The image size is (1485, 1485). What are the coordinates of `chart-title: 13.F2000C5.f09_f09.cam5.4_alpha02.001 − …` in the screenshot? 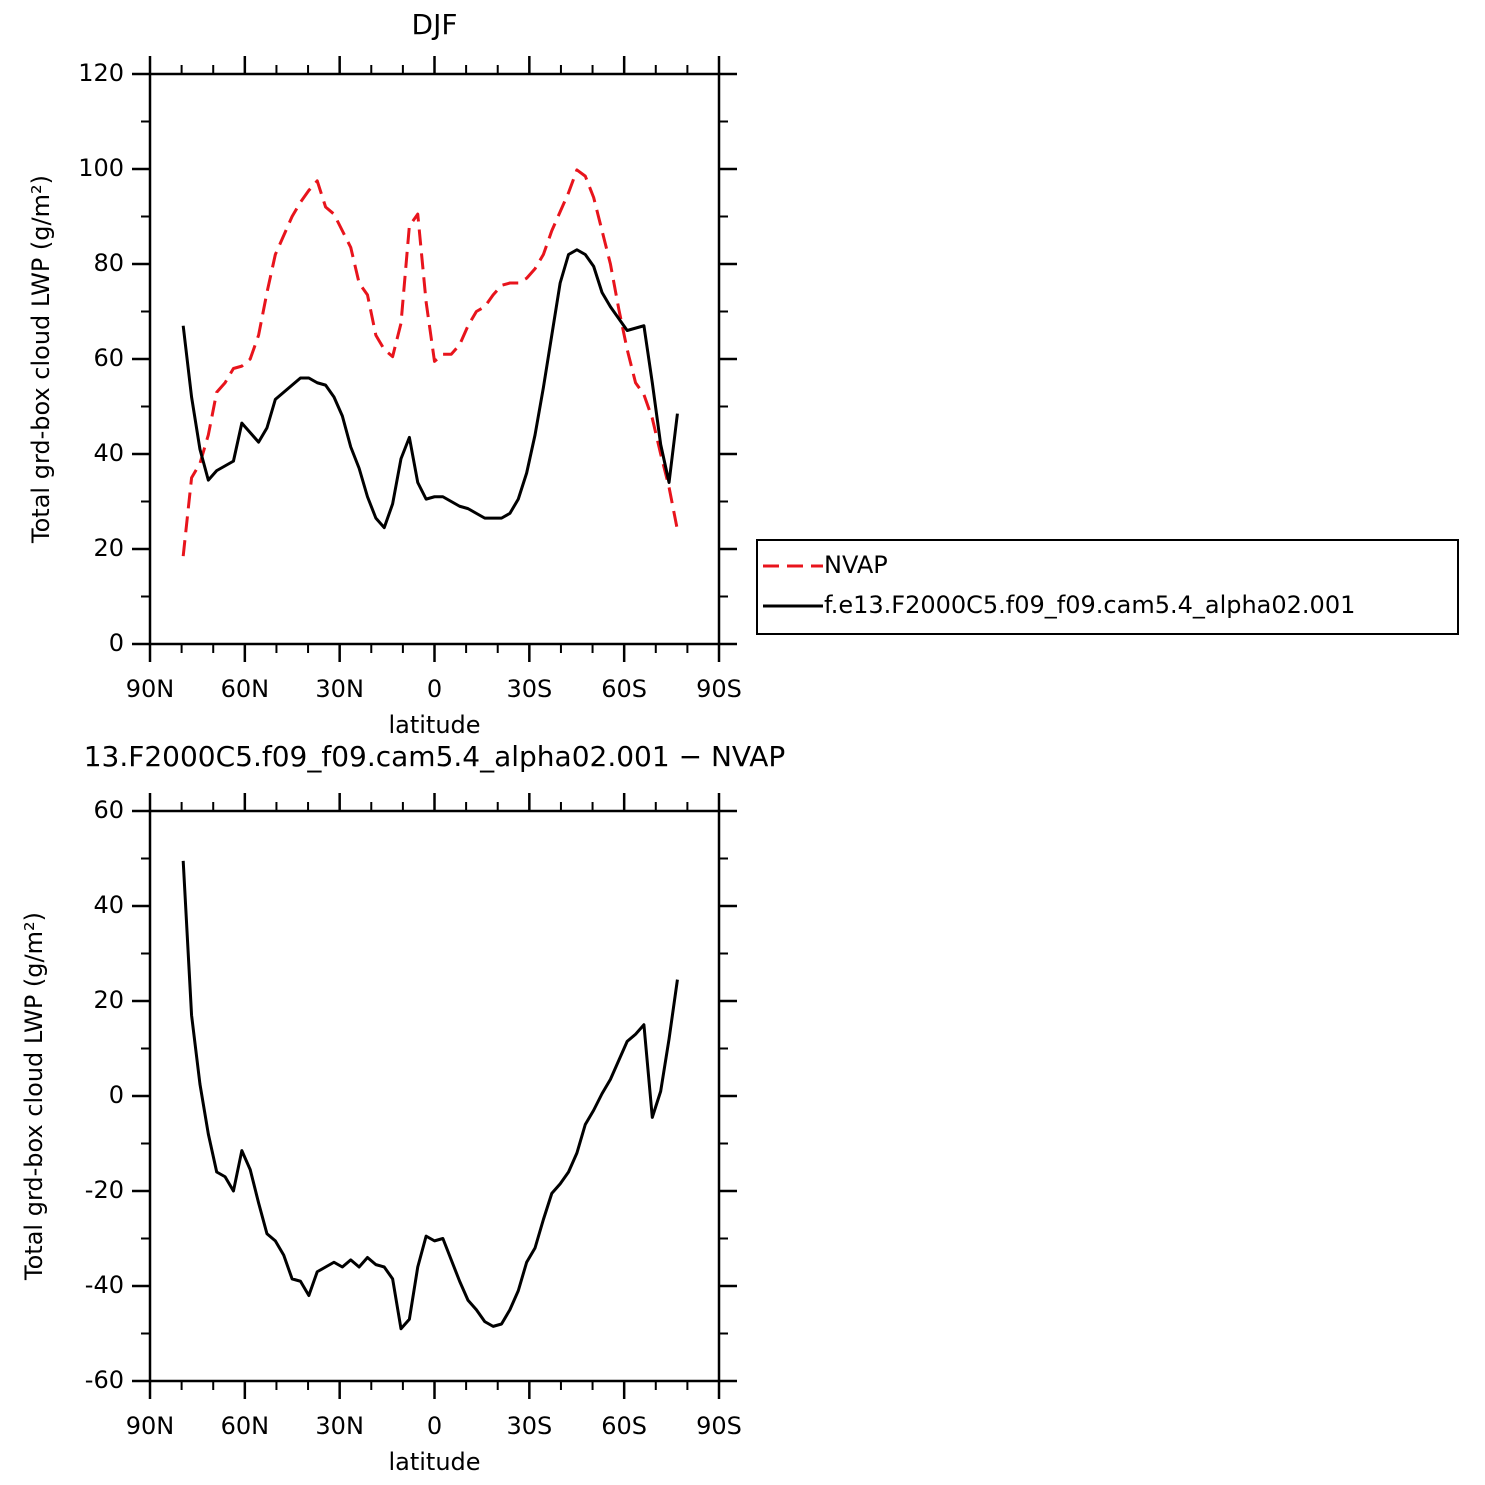 It's located at (435, 756).